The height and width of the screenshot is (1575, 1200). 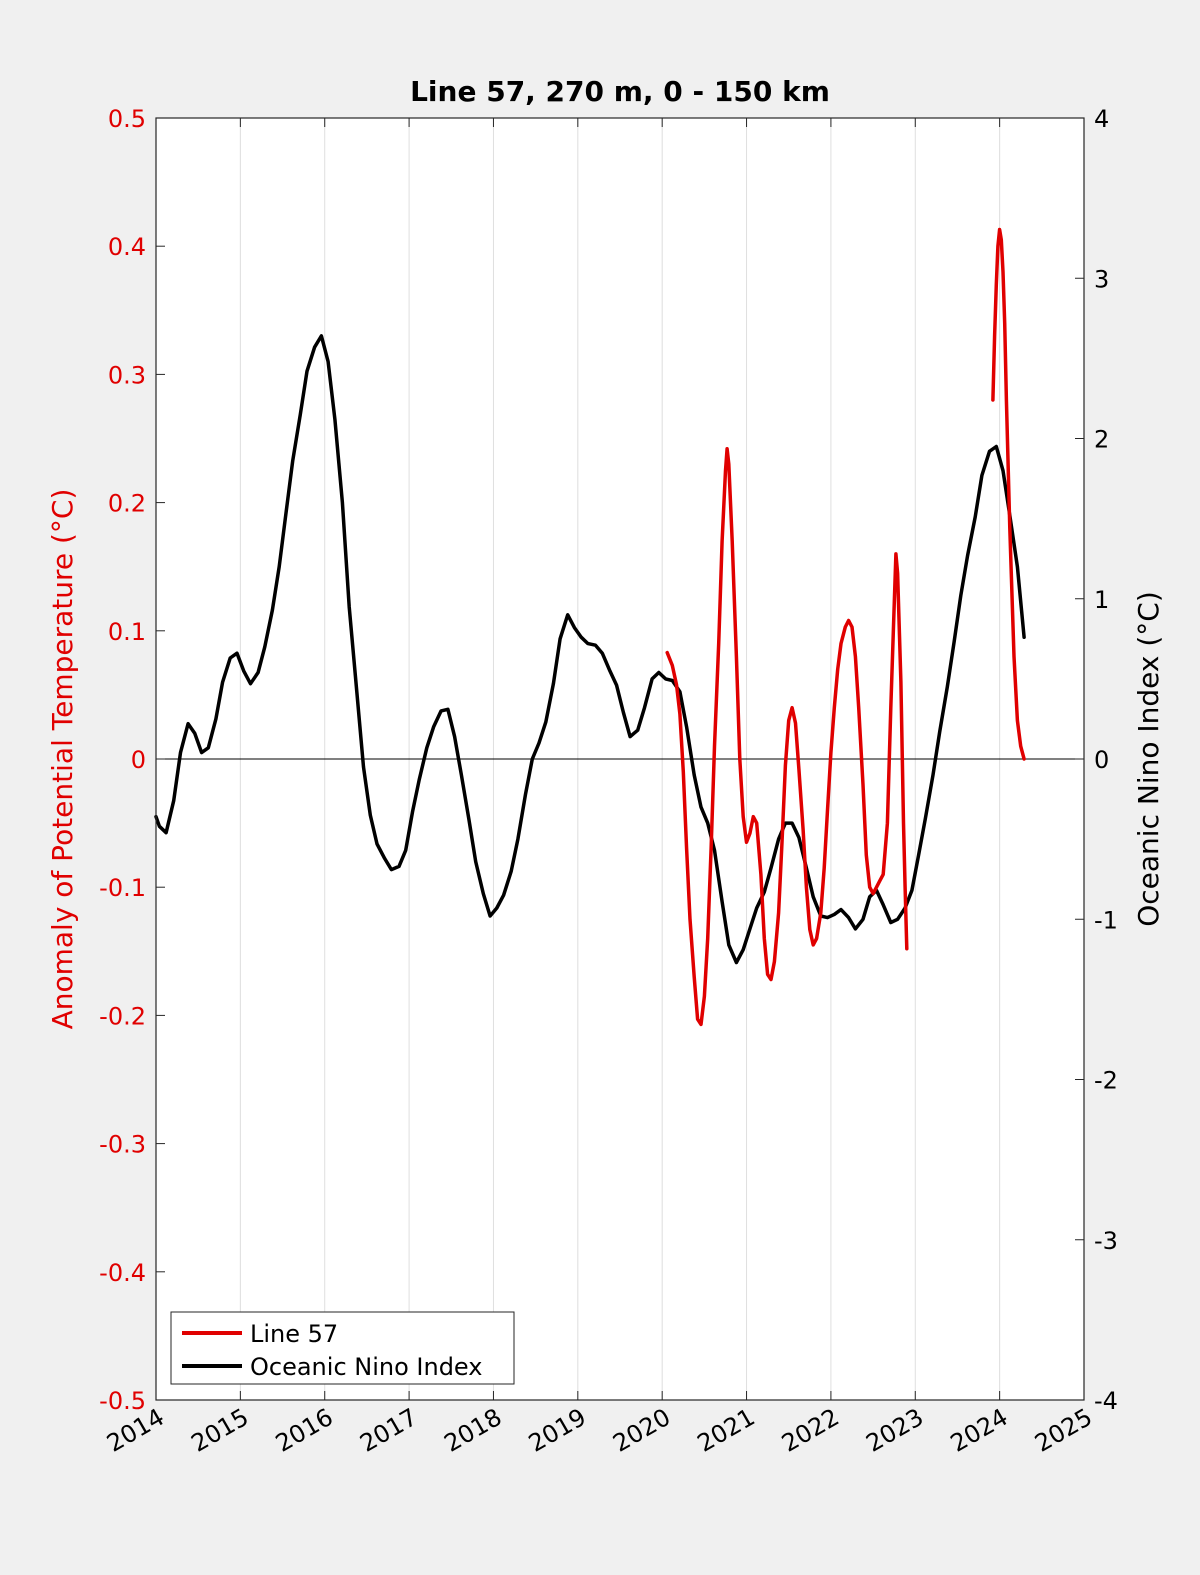 I want to click on y-axis-label: Anomaly of Potential Temperature (°C), so click(x=62, y=759).